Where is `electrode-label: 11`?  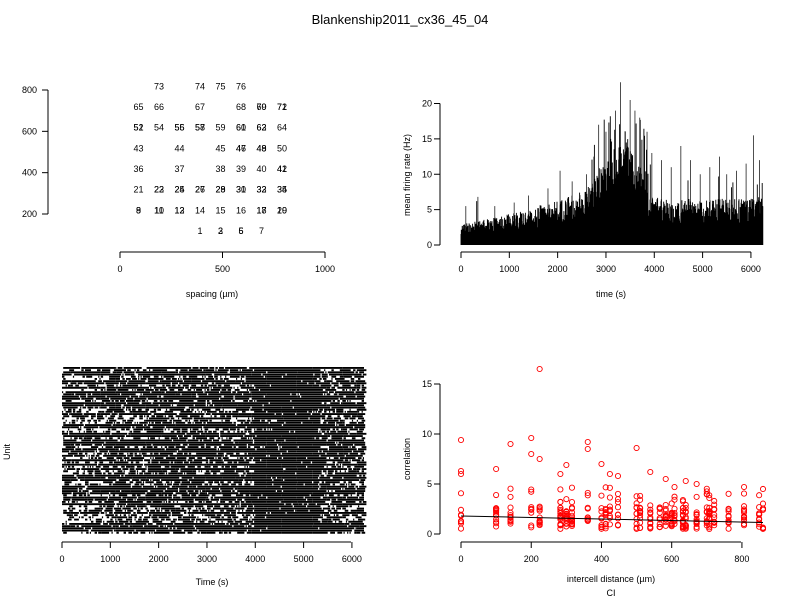 electrode-label: 11 is located at coordinates (158, 210).